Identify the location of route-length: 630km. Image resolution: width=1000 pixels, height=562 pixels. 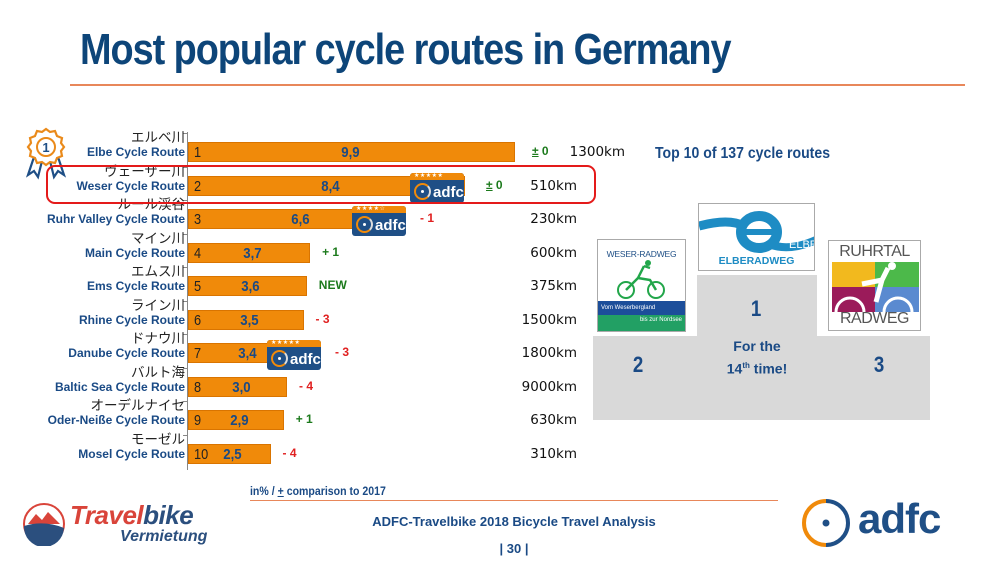
(553, 420).